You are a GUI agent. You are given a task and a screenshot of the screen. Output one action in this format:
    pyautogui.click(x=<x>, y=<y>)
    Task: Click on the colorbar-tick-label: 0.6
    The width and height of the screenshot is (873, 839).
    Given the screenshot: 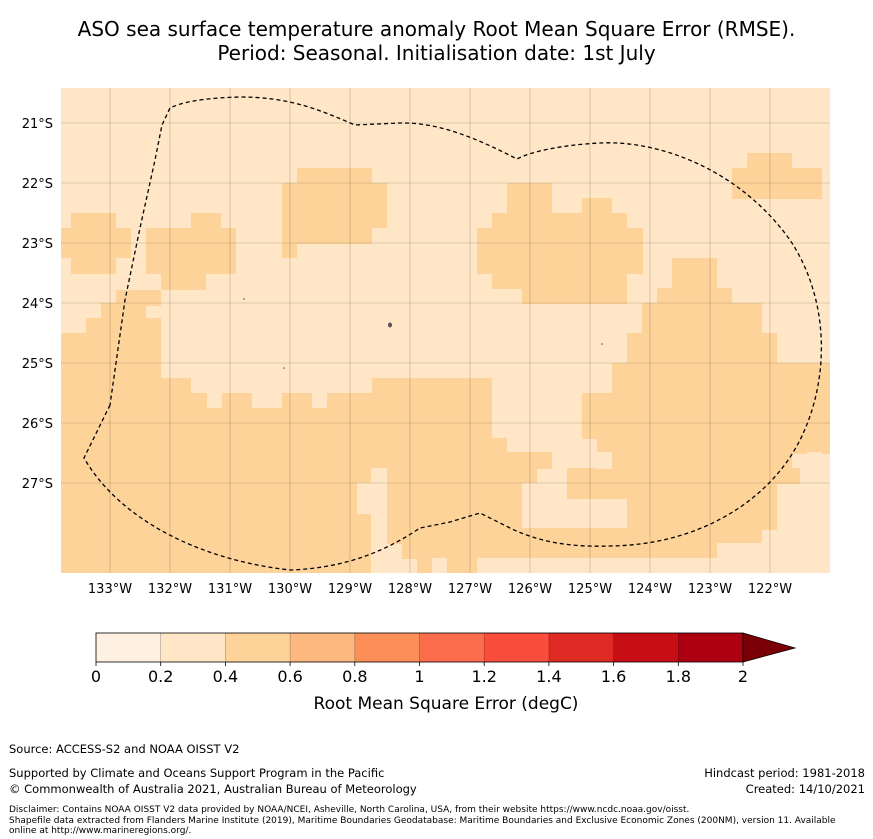 What is the action you would take?
    pyautogui.click(x=289, y=676)
    